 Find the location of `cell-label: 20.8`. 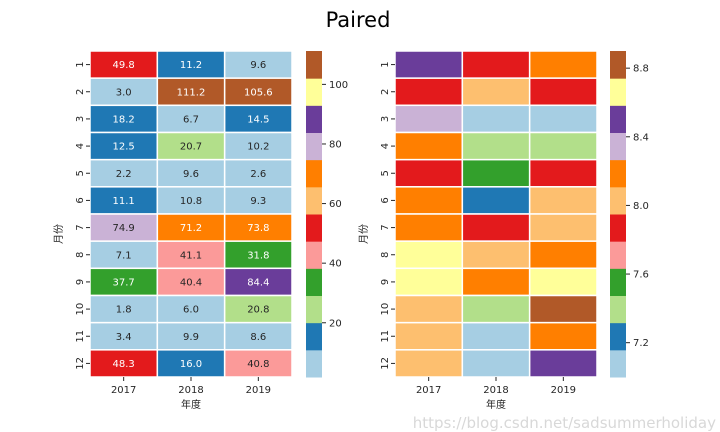

cell-label: 20.8 is located at coordinates (258, 310).